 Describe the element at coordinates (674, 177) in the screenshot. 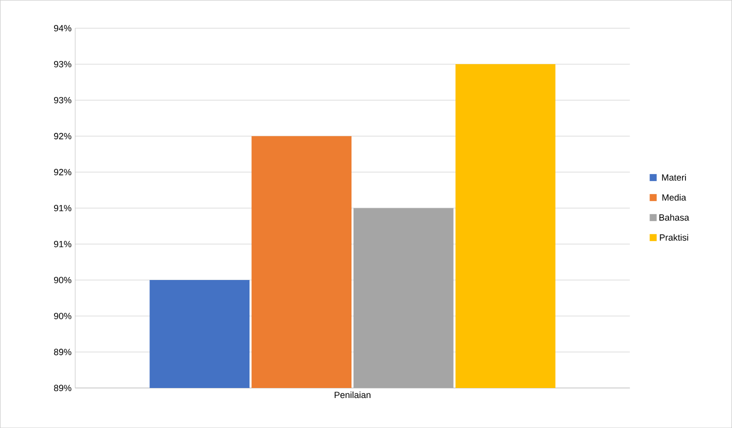

I see `legend-label: Materi` at that location.